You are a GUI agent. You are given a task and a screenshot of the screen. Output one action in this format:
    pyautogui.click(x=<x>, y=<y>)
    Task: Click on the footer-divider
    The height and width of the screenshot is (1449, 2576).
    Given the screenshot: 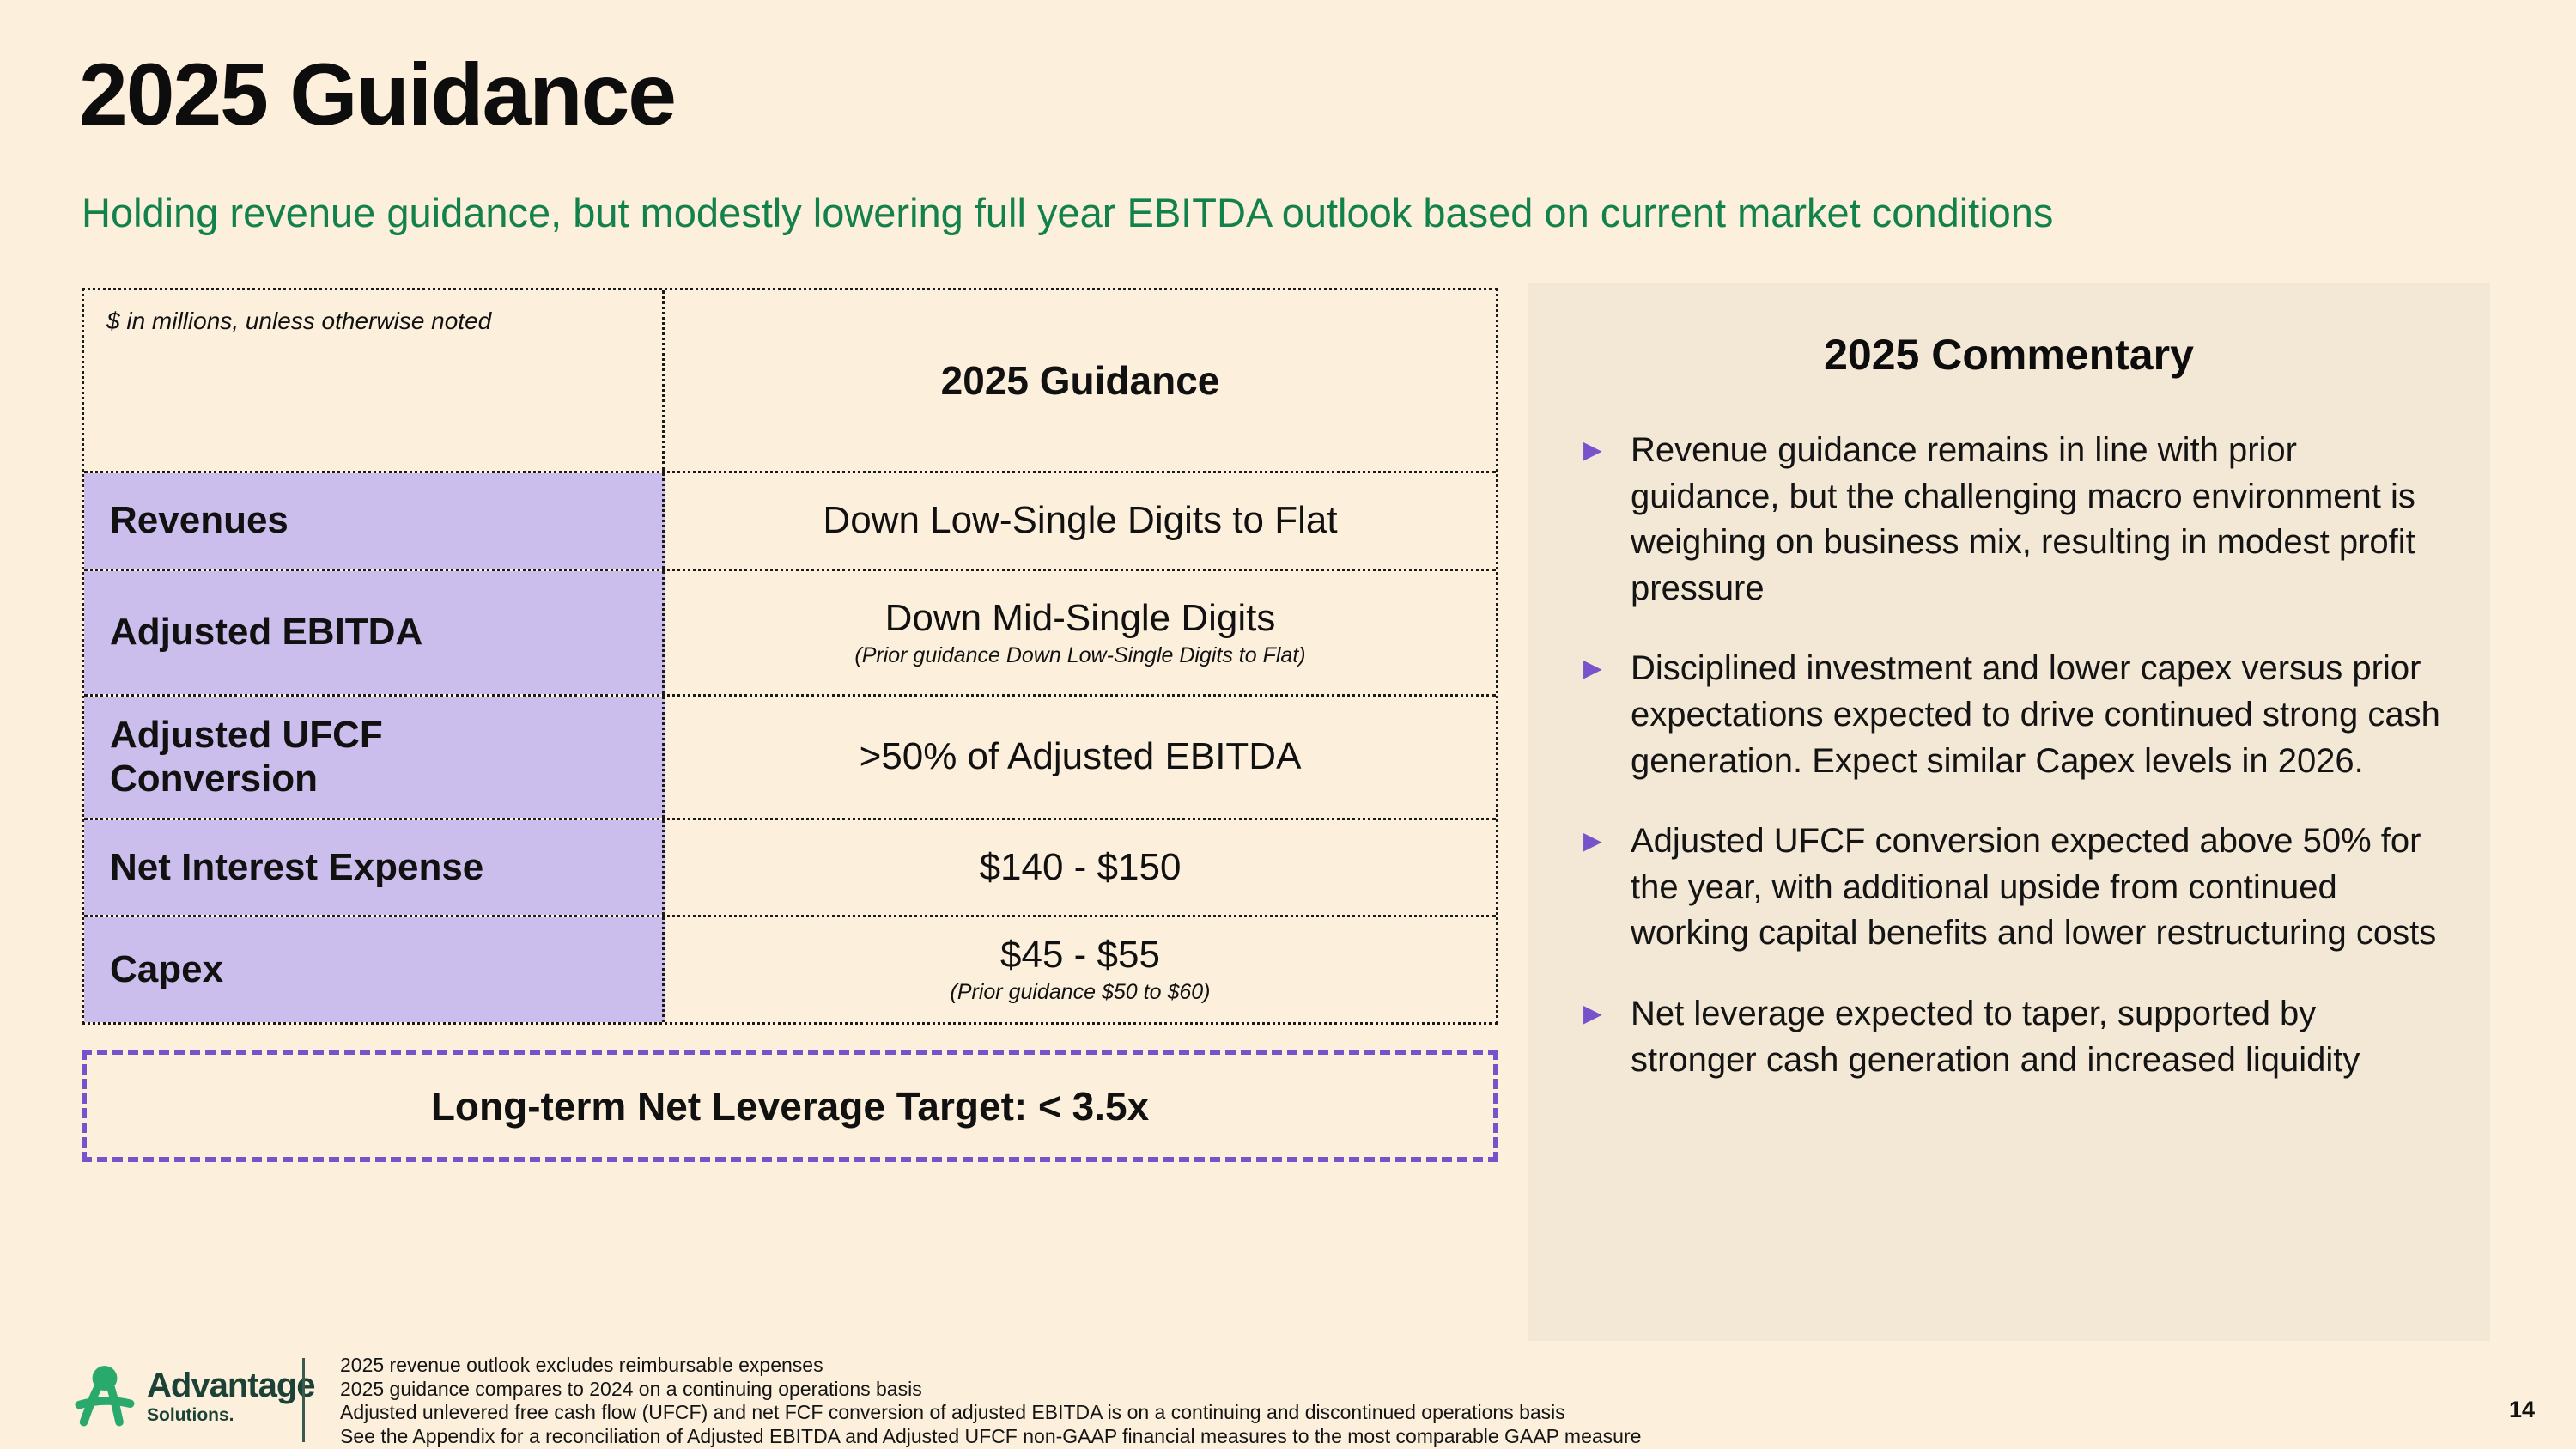 What is the action you would take?
    pyautogui.click(x=303, y=1400)
    